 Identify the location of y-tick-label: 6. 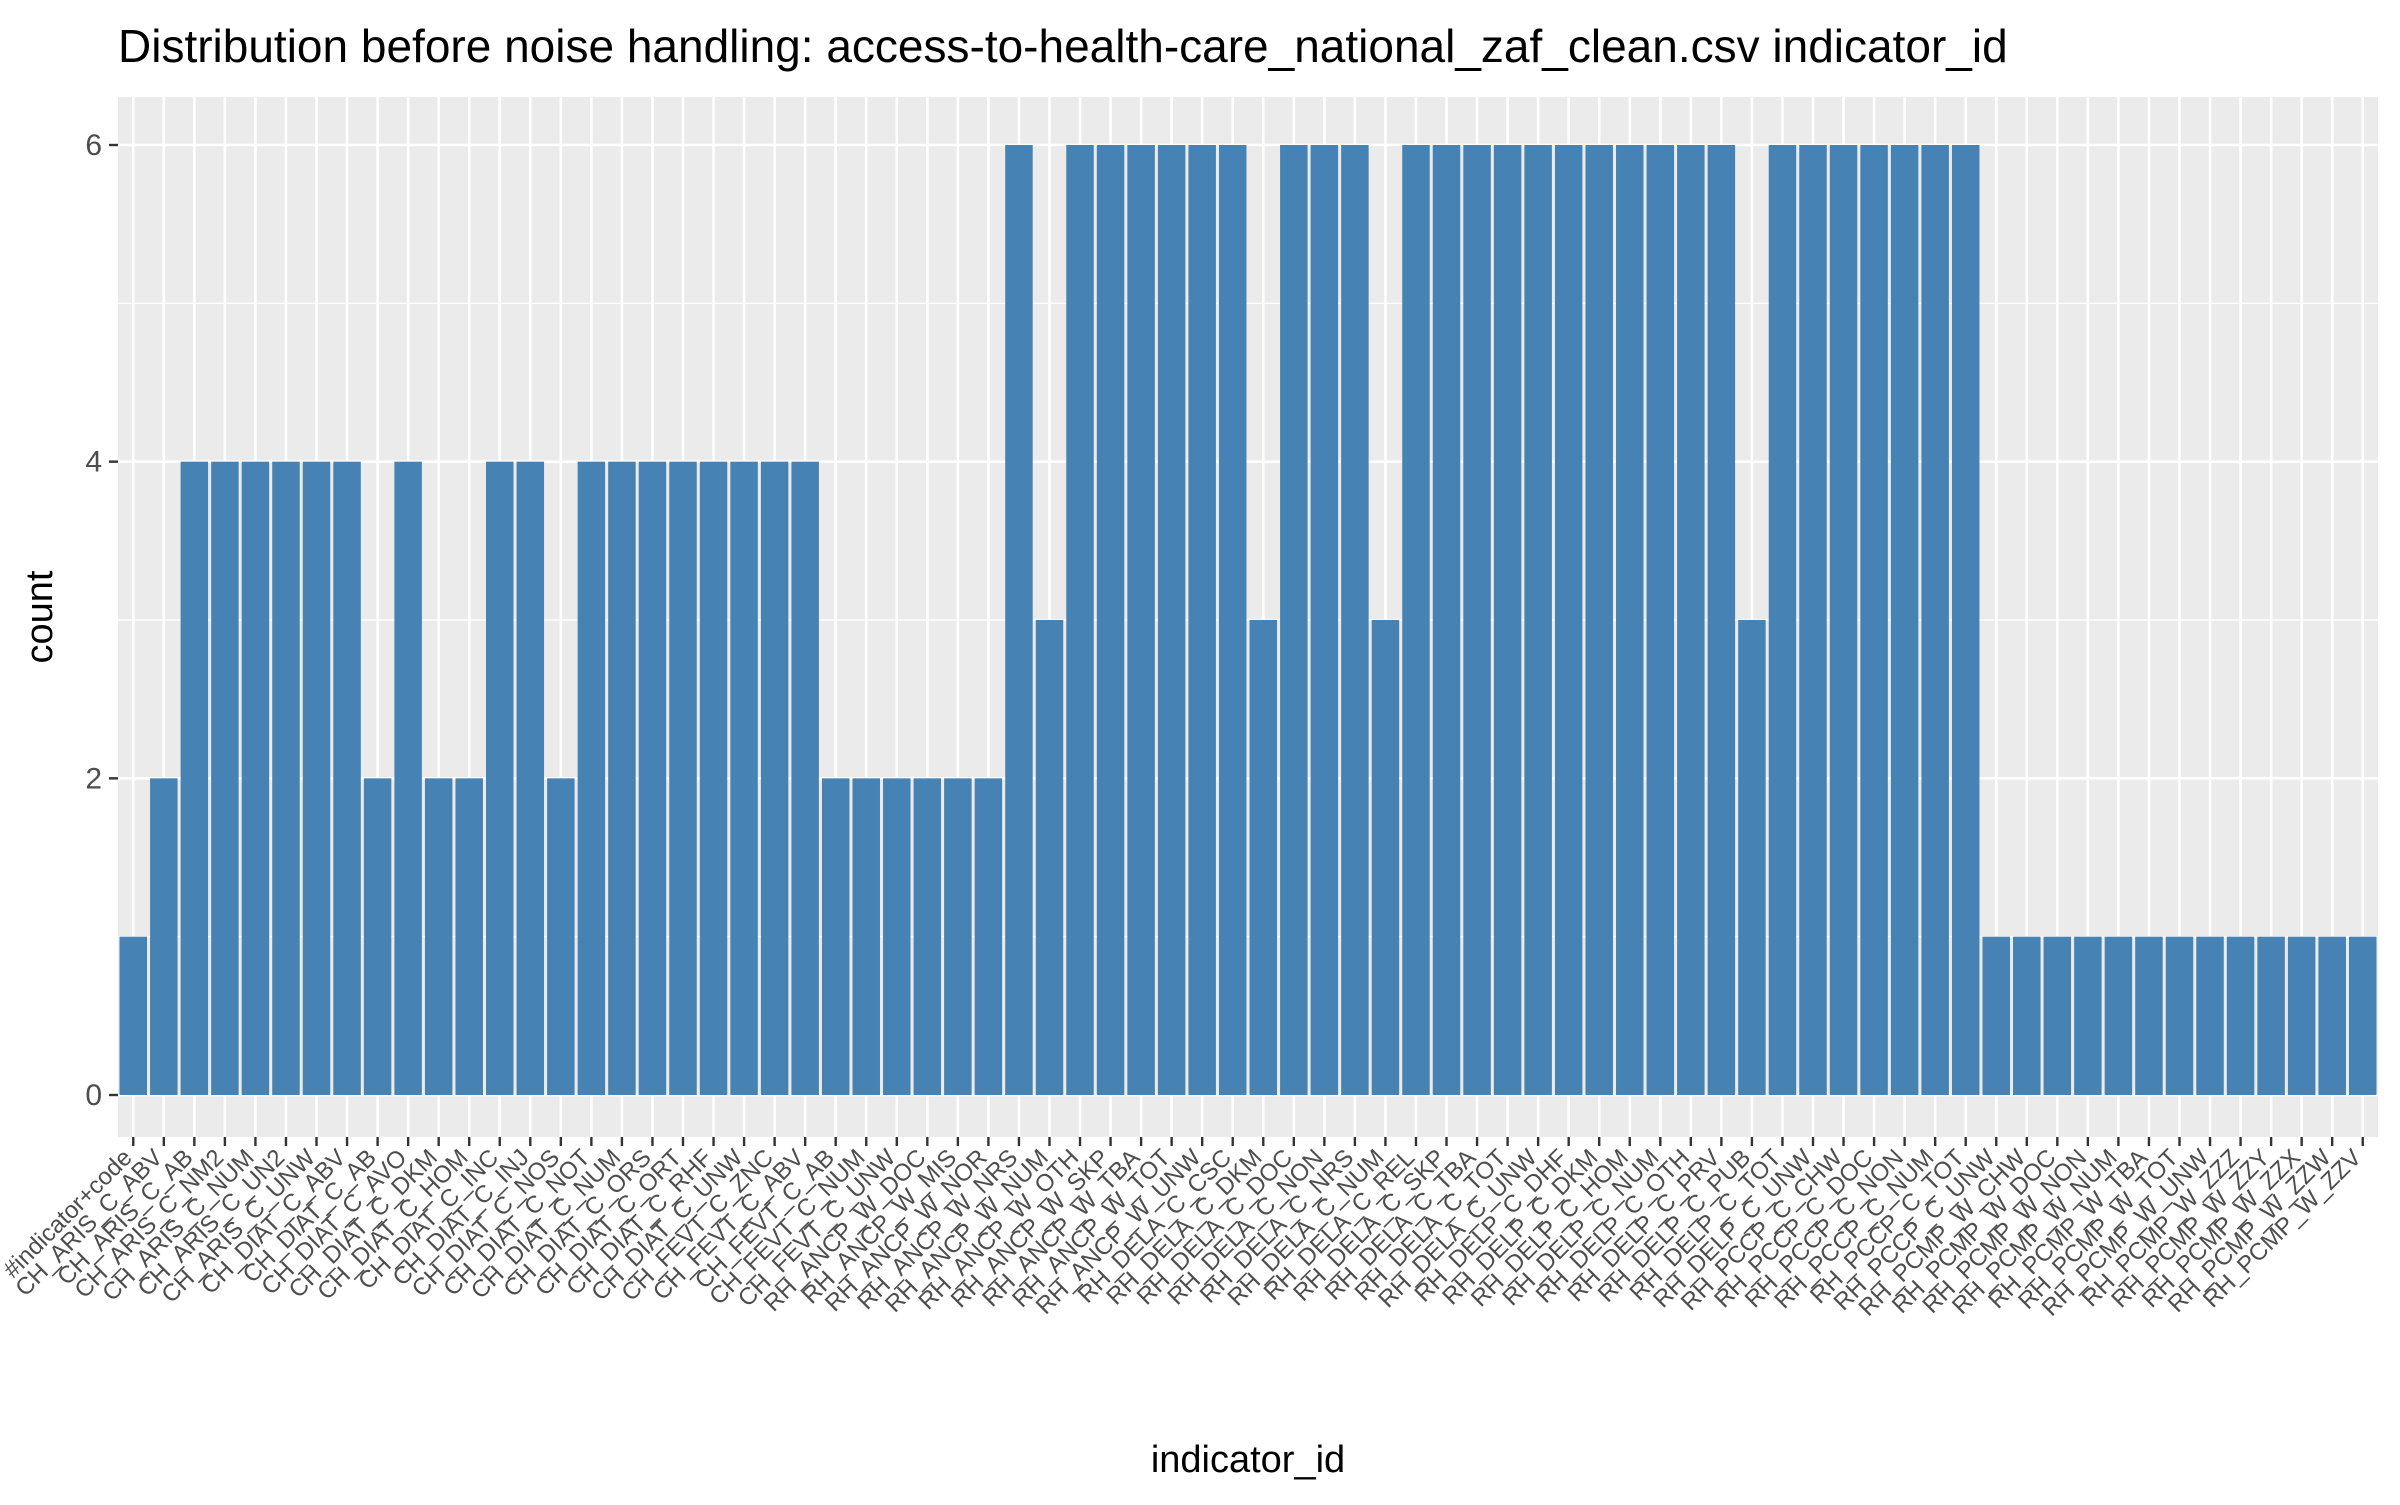
(93, 145).